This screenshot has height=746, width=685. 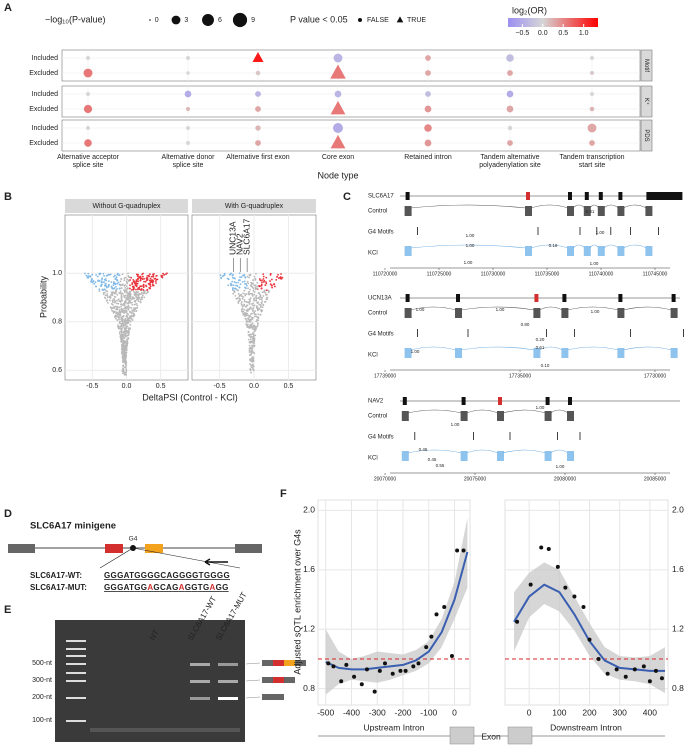 What do you see at coordinates (529, 10) in the screenshot?
I see `legend-title: log₂(OR)` at bounding box center [529, 10].